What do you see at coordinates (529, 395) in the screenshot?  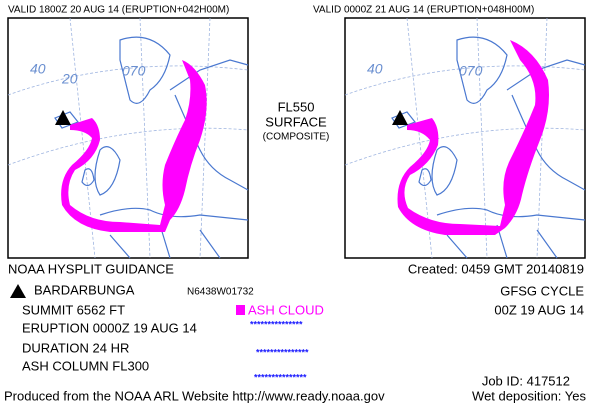 I see `wet-deposition: Wet deposition: Yes` at bounding box center [529, 395].